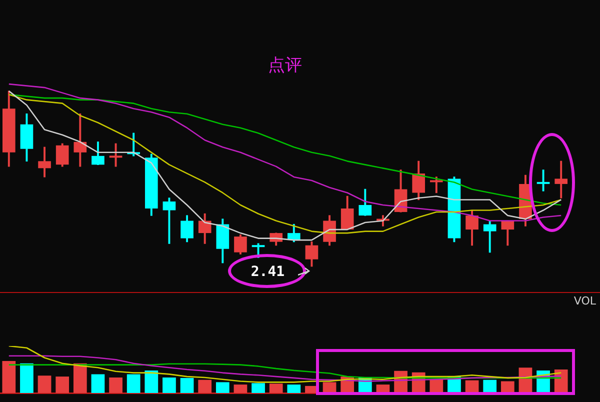 The width and height of the screenshot is (600, 402). What do you see at coordinates (267, 272) in the screenshot?
I see `annotation: 2.41` at bounding box center [267, 272].